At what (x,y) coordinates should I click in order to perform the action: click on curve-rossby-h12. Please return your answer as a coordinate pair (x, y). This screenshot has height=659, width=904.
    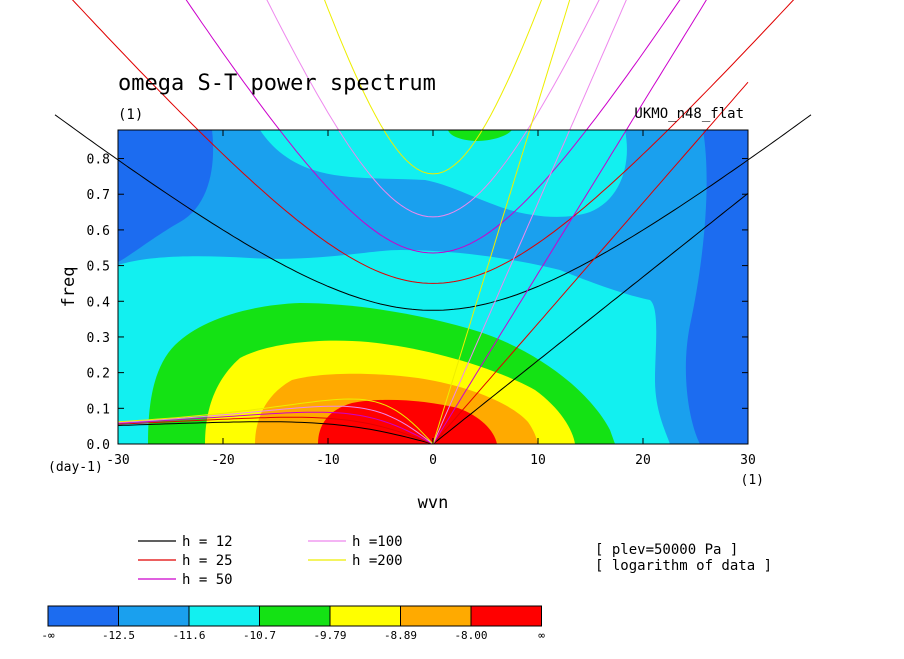
    Looking at the image, I should click on (275, 432).